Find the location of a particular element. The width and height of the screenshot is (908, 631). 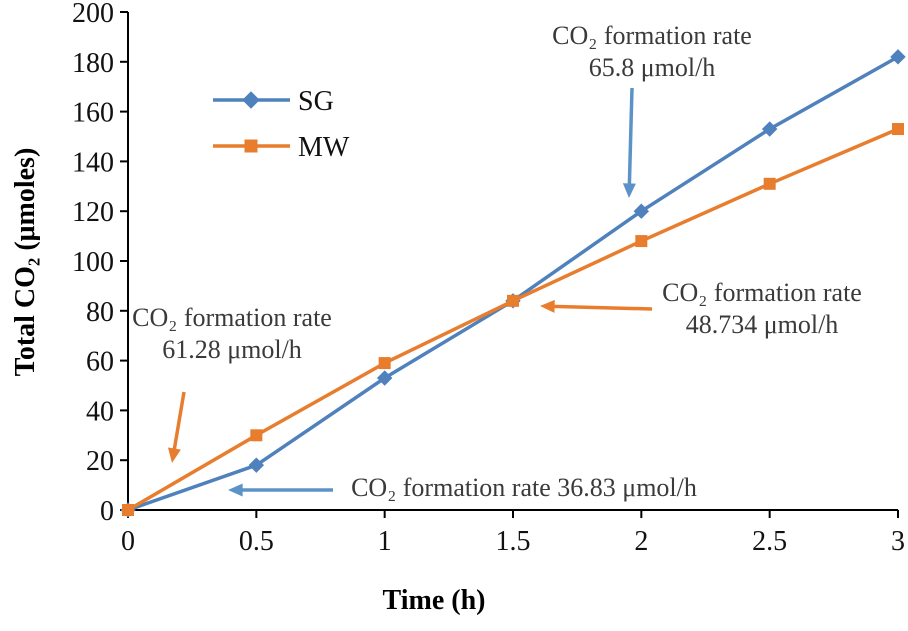

y-tick-label: 200 is located at coordinates (93, 14).